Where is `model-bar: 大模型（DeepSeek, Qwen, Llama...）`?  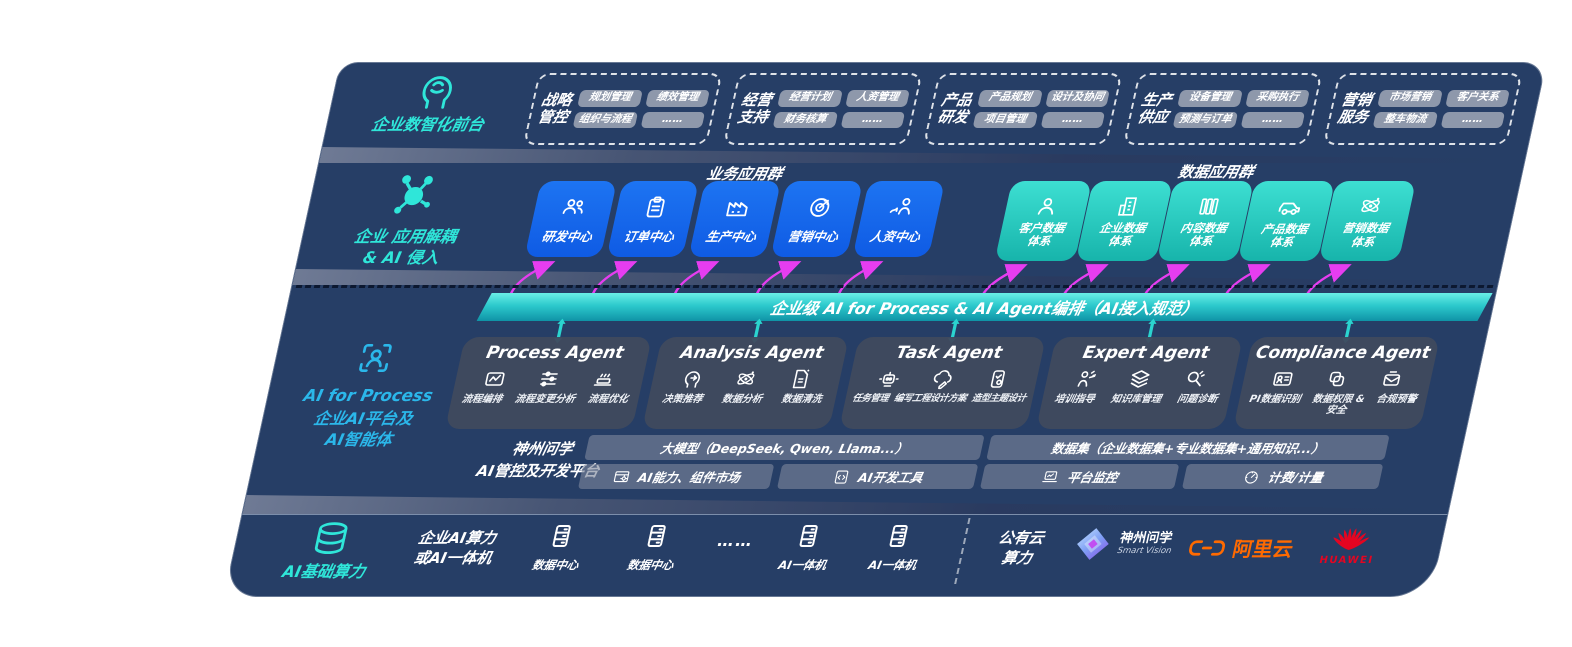
model-bar: 大模型（DeepSeek, Qwen, Llama...） is located at coordinates (784, 447).